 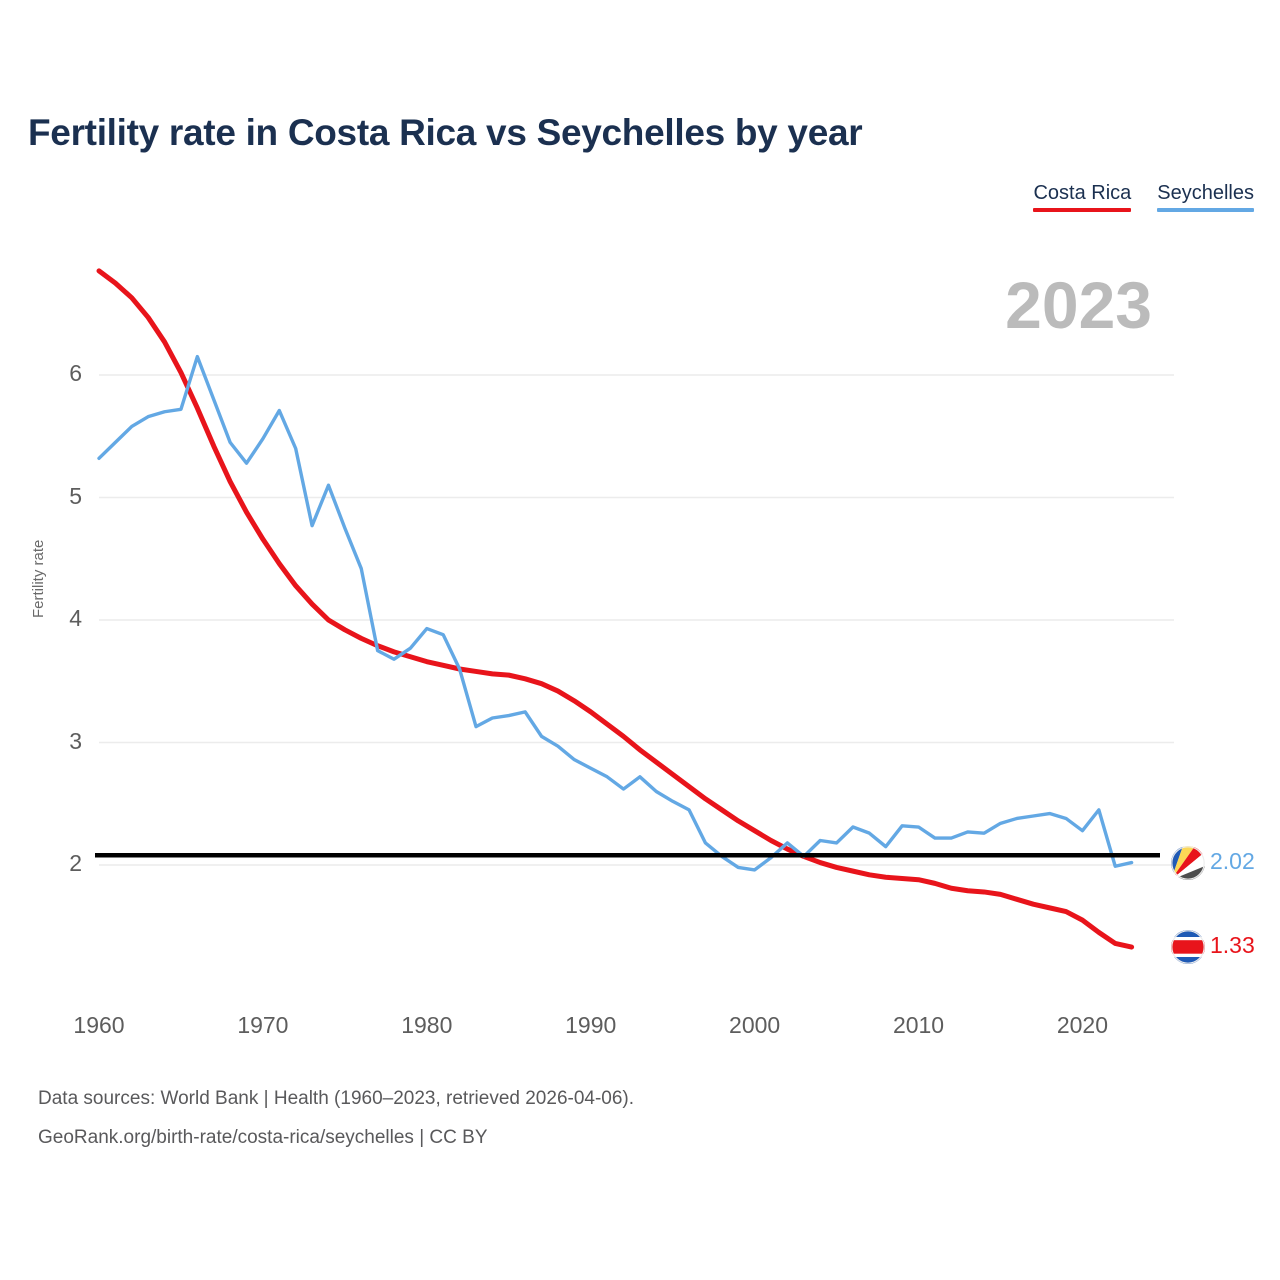 I want to click on x-axis-tick-1960: 1960, so click(x=99, y=1025).